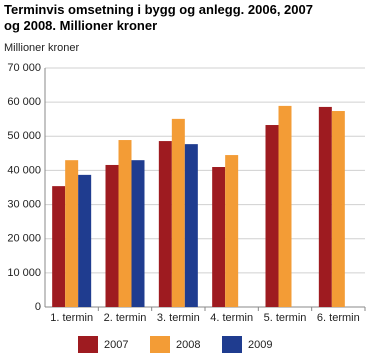  Describe the element at coordinates (42, 48) in the screenshot. I see `y-axis-label: Millioner kroner` at that location.